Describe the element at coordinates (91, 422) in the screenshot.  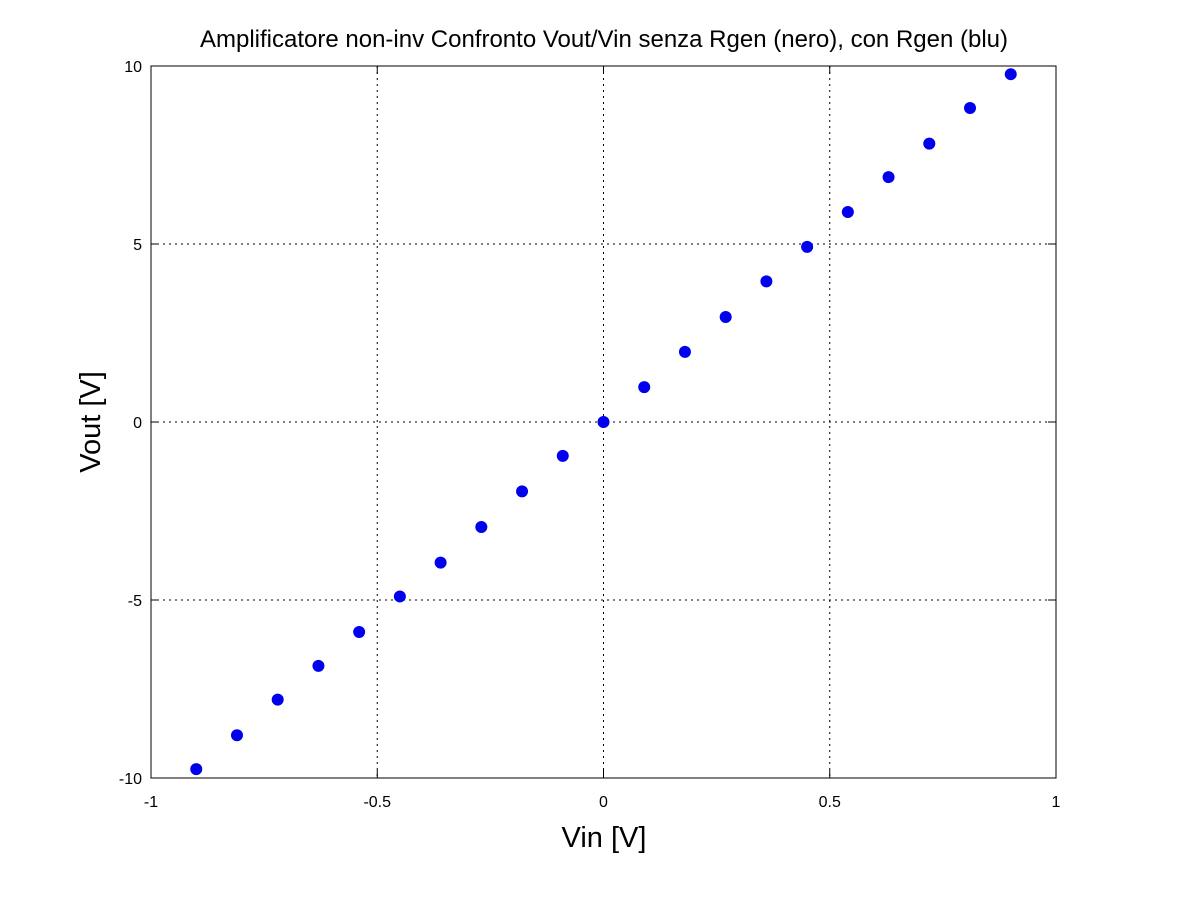
I see `y-axis-label: Vout [V]` at that location.